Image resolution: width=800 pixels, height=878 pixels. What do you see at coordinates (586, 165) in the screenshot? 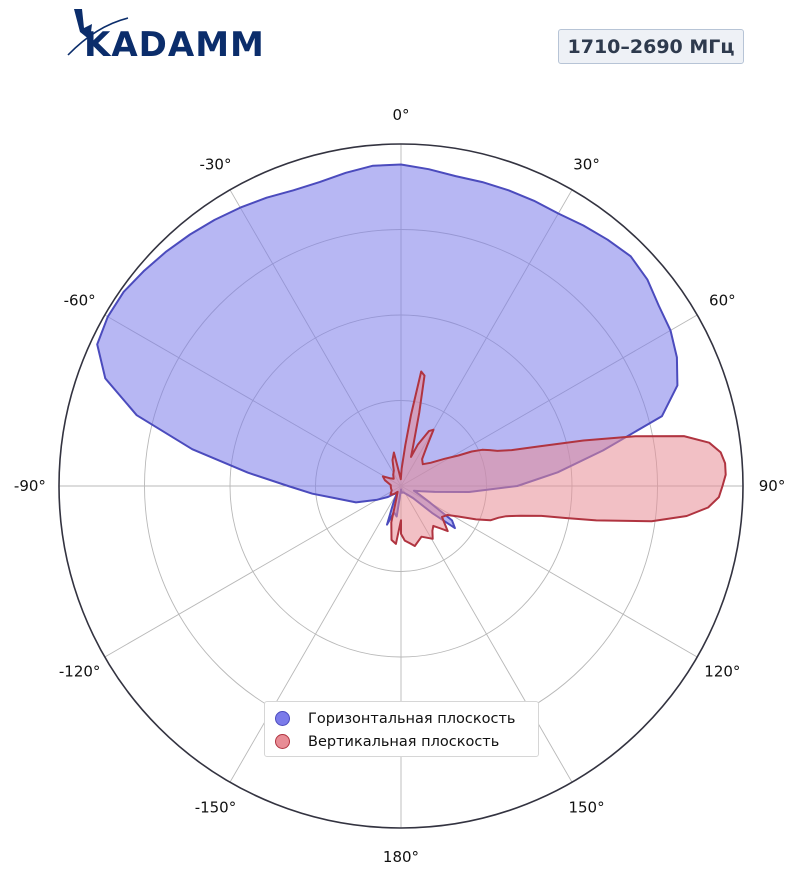
I see `angle-tick-label: 30°` at bounding box center [586, 165].